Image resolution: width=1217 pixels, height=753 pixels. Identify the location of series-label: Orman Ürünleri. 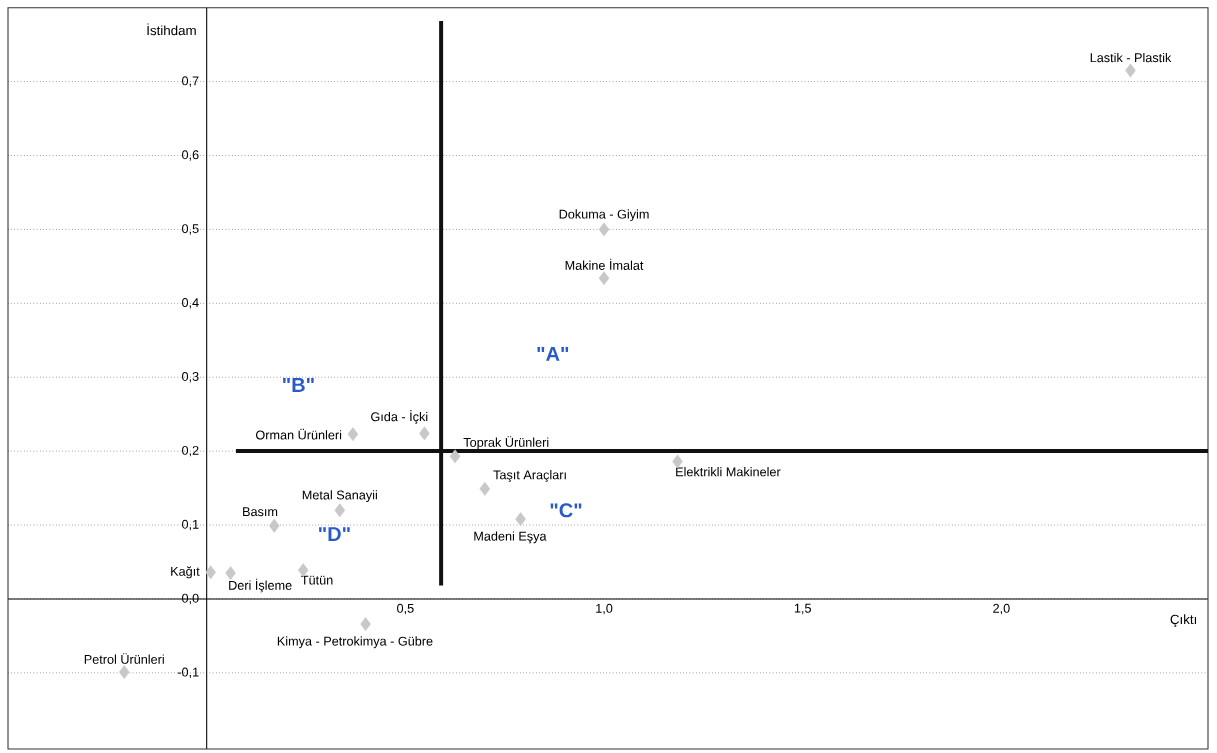
(299, 434).